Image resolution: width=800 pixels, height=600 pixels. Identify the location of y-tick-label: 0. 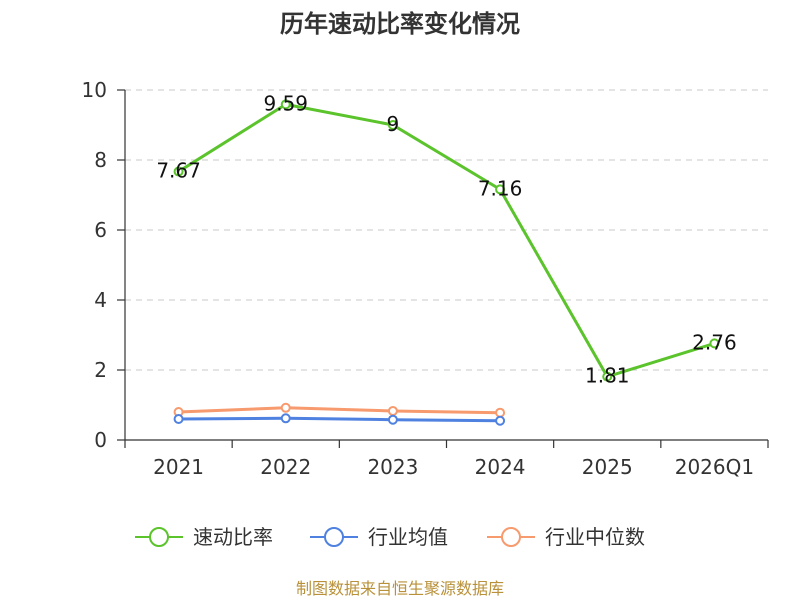
(100, 440).